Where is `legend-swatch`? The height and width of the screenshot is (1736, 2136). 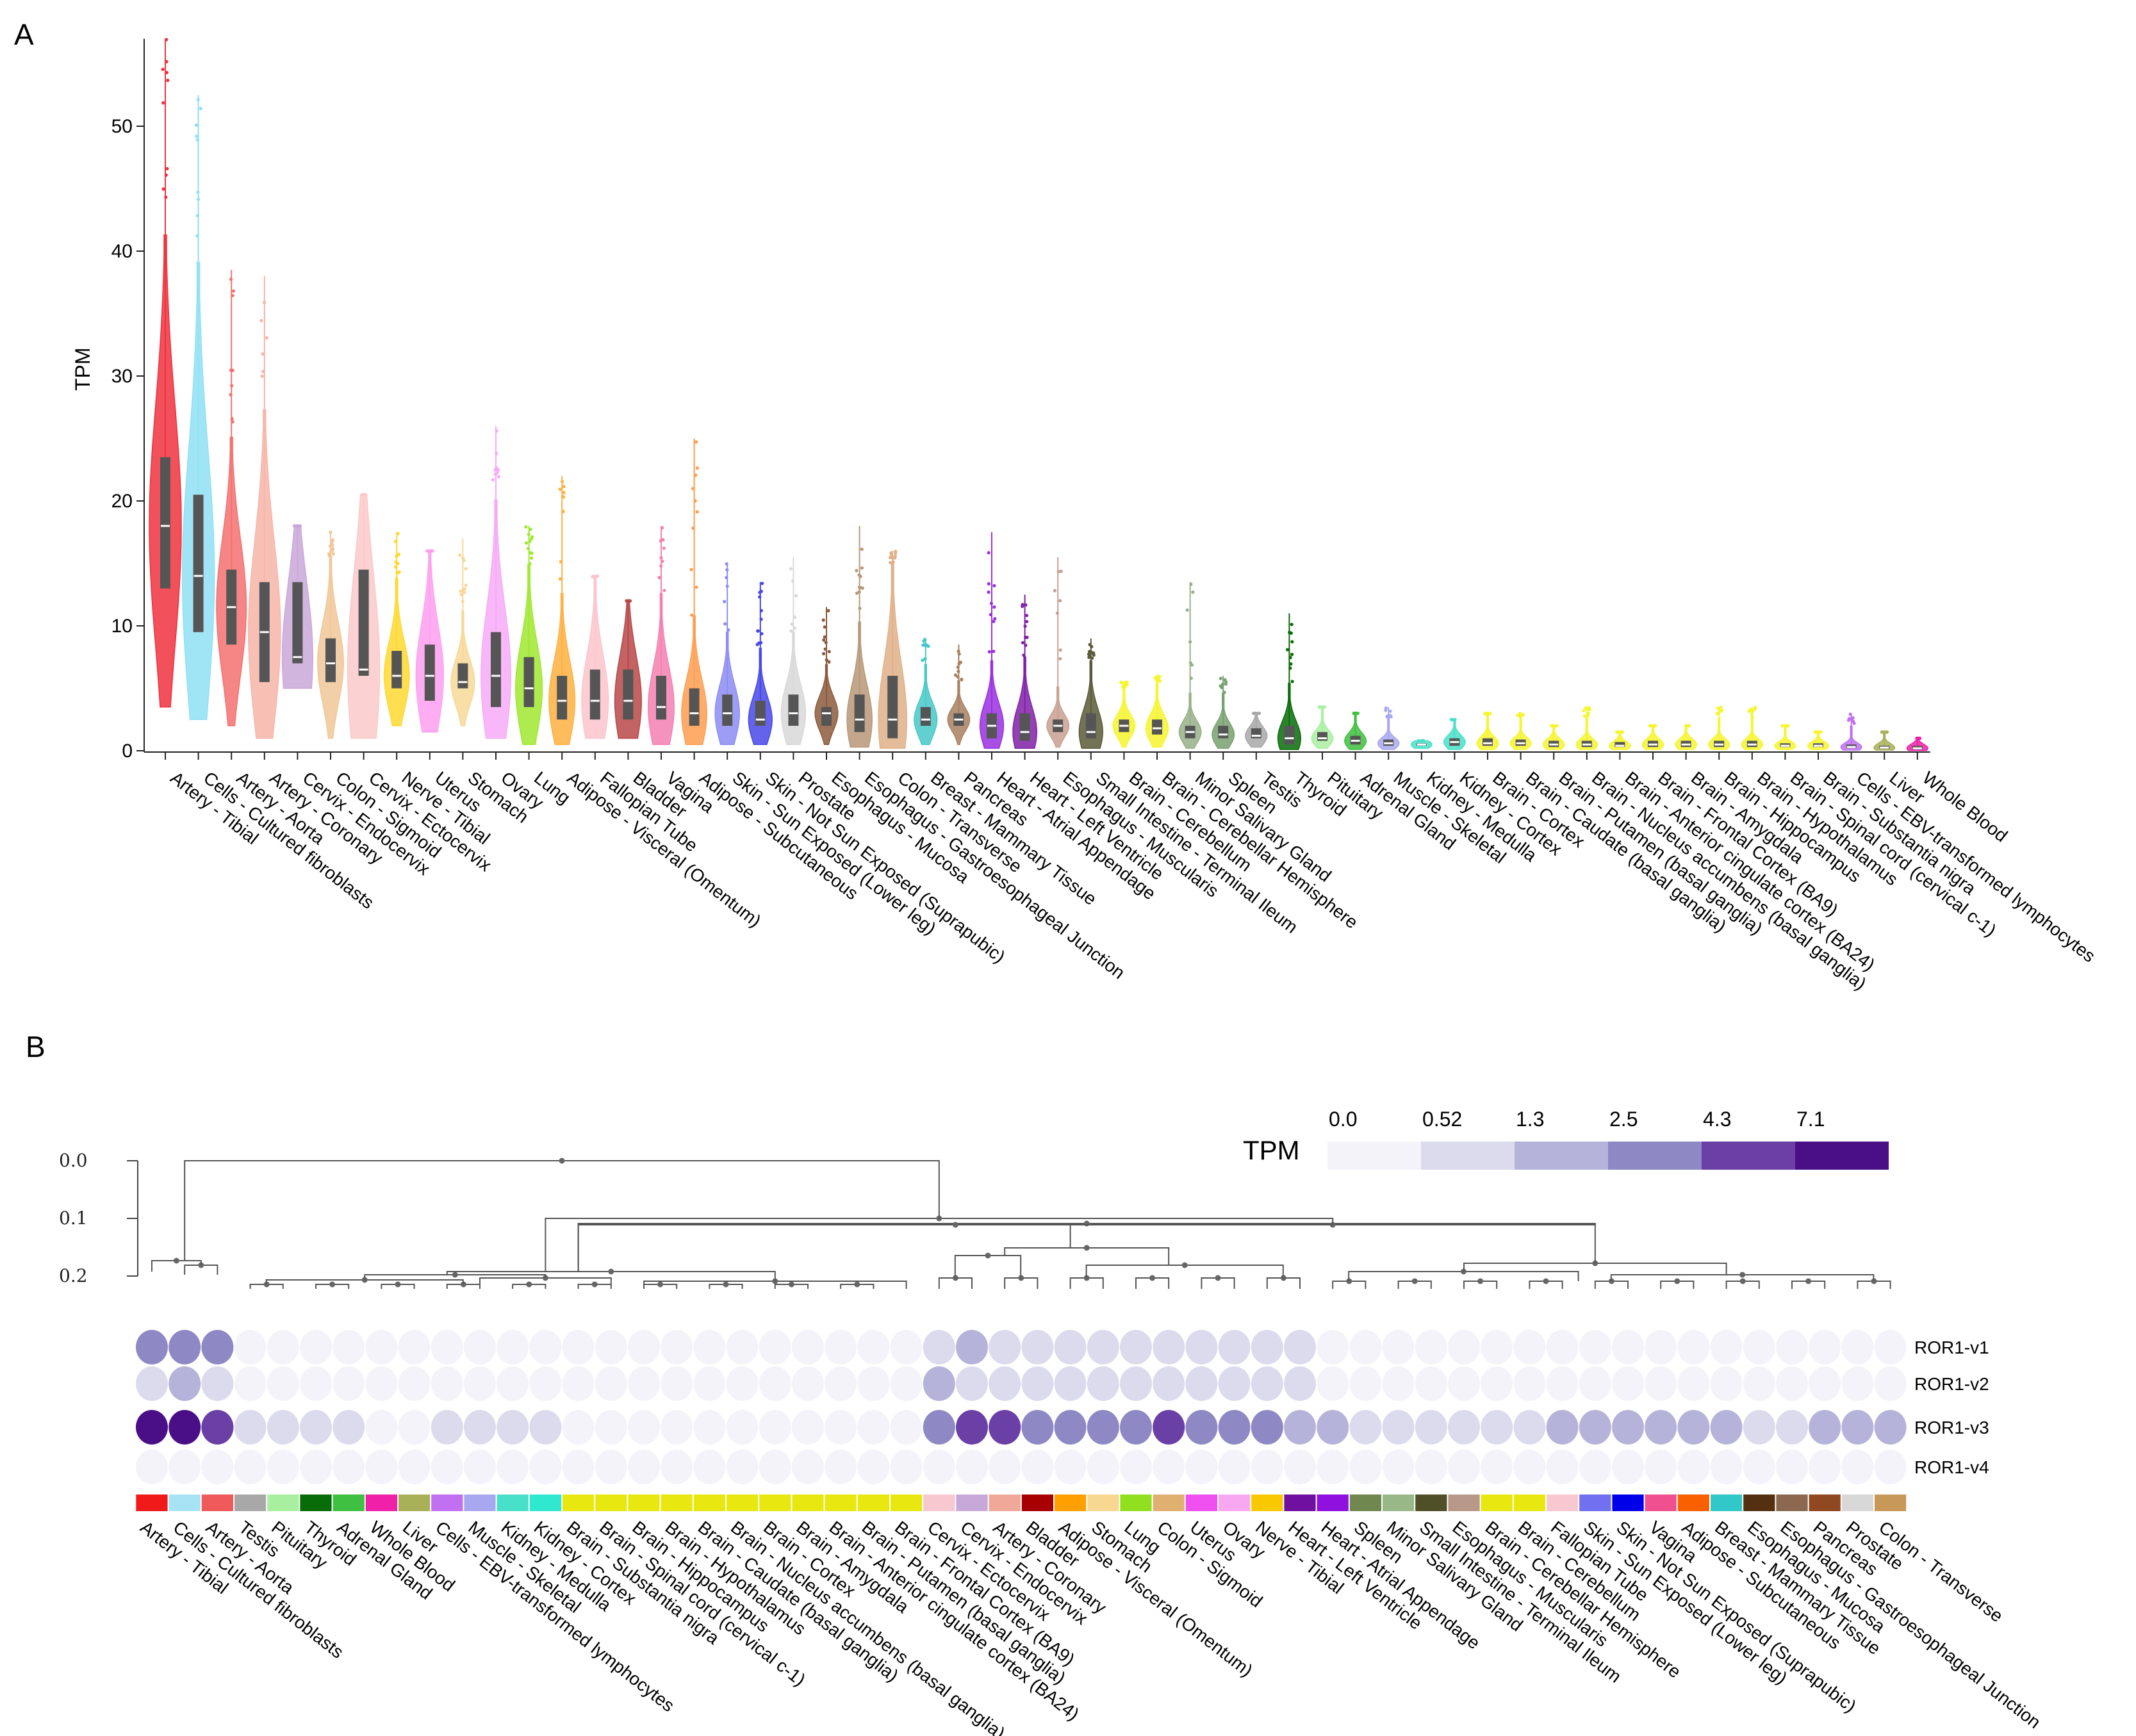 legend-swatch is located at coordinates (1374, 1156).